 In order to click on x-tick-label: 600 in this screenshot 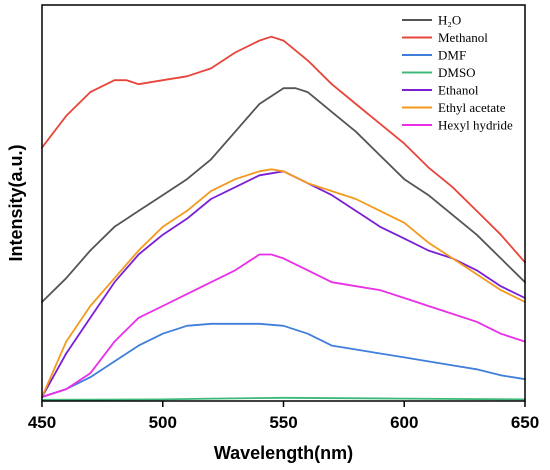, I will do `click(404, 422)`.